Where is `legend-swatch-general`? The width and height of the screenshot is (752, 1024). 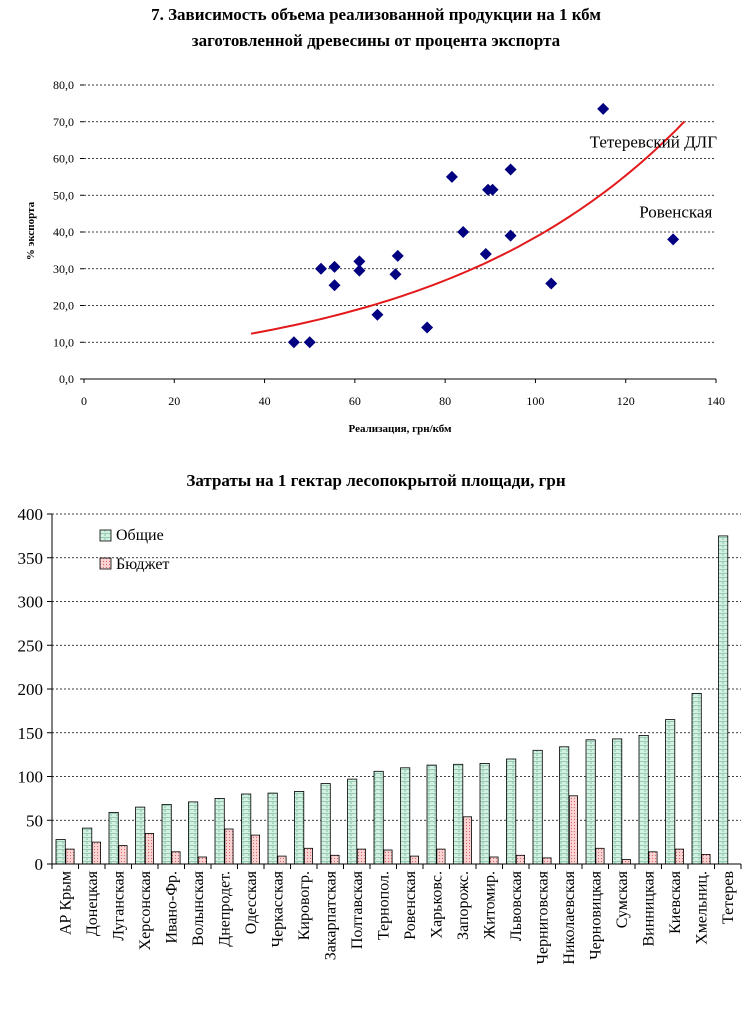
legend-swatch-general is located at coordinates (105, 535).